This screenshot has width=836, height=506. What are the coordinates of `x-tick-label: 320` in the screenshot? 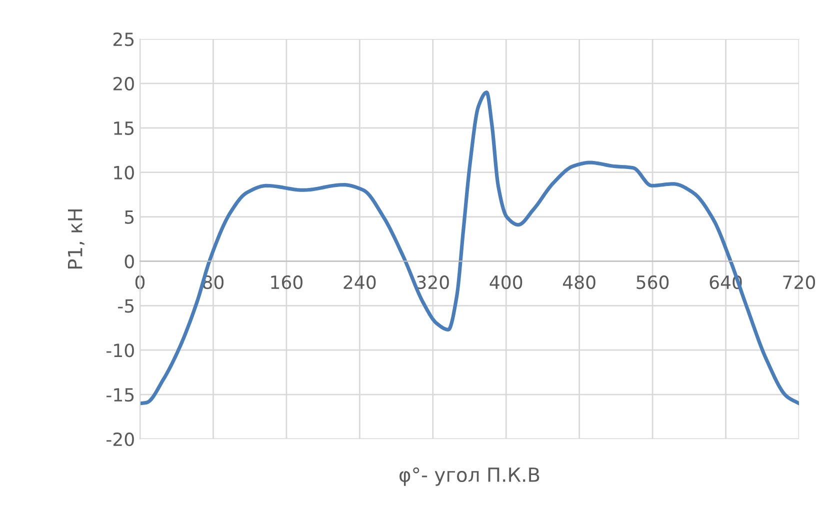 It's located at (433, 282).